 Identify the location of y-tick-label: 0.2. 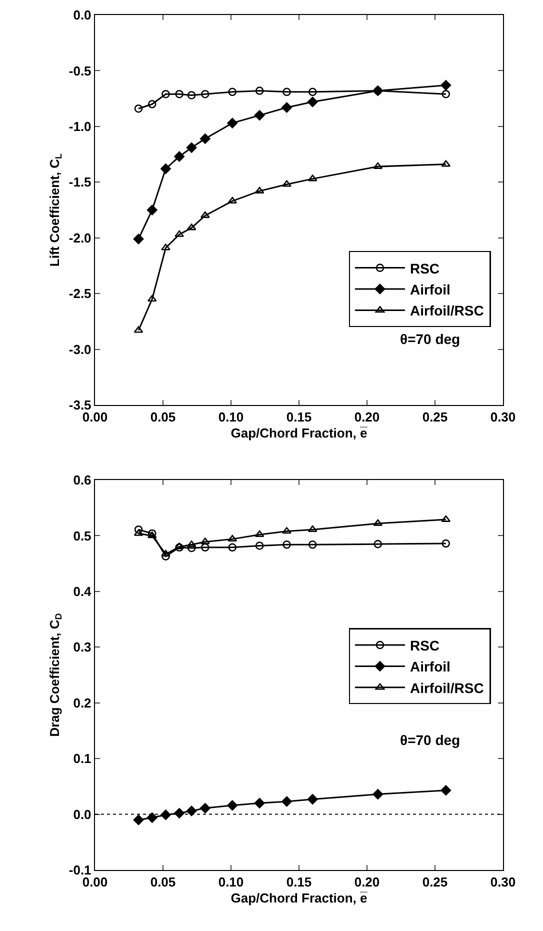
(82, 702).